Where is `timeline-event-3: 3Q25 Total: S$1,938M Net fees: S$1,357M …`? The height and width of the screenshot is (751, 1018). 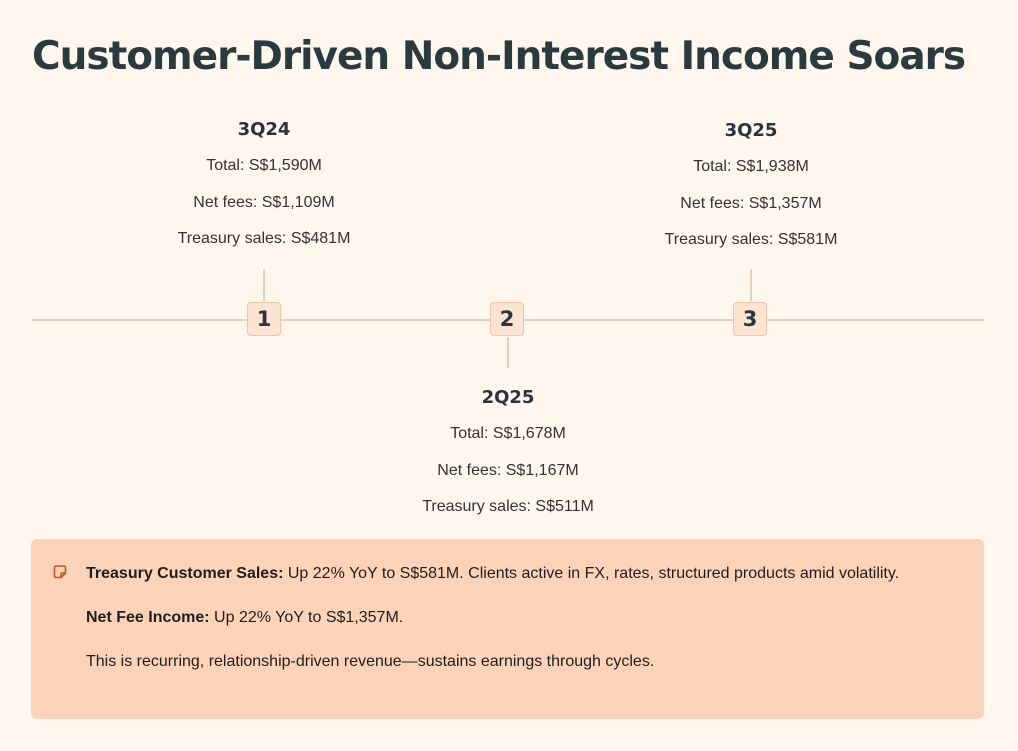
timeline-event-3: 3Q25 Total: S$1,938M Net fees: S$1,357M … is located at coordinates (751, 189).